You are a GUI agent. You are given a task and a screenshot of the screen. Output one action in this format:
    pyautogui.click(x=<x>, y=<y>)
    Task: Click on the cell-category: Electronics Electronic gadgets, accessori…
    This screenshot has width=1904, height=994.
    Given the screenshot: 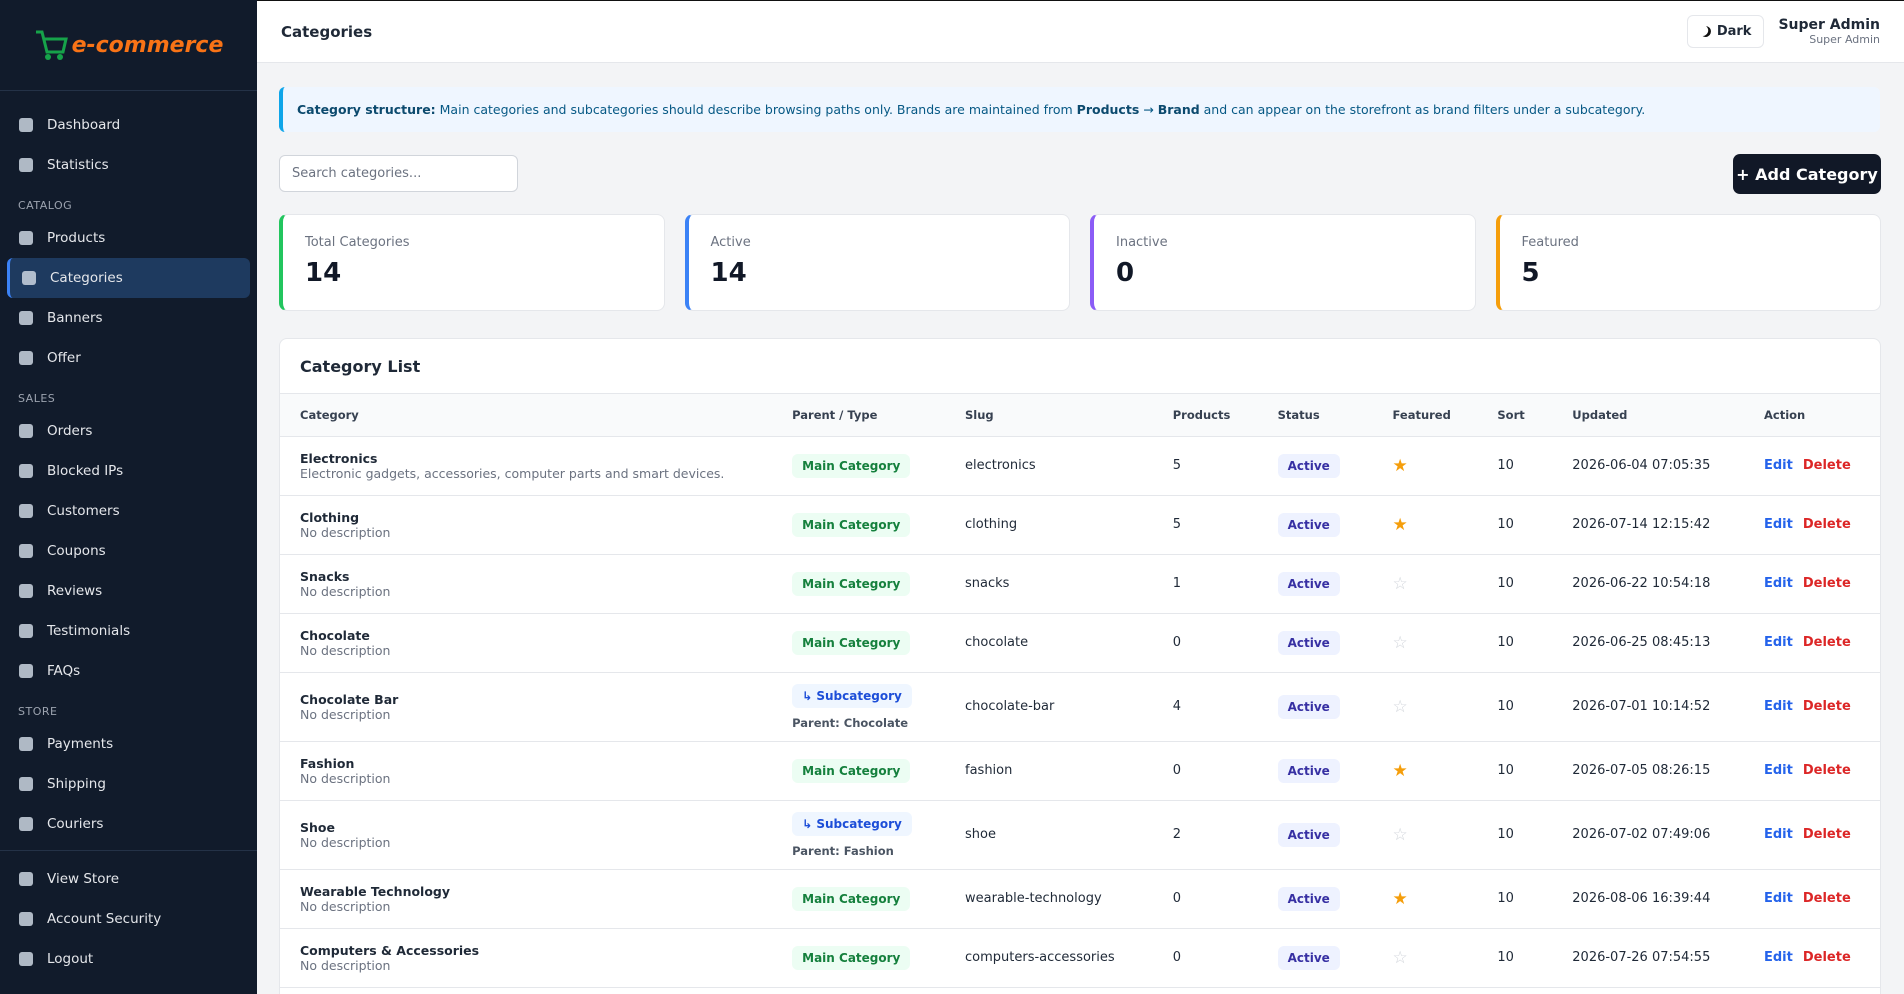 What is the action you would take?
    pyautogui.click(x=536, y=466)
    